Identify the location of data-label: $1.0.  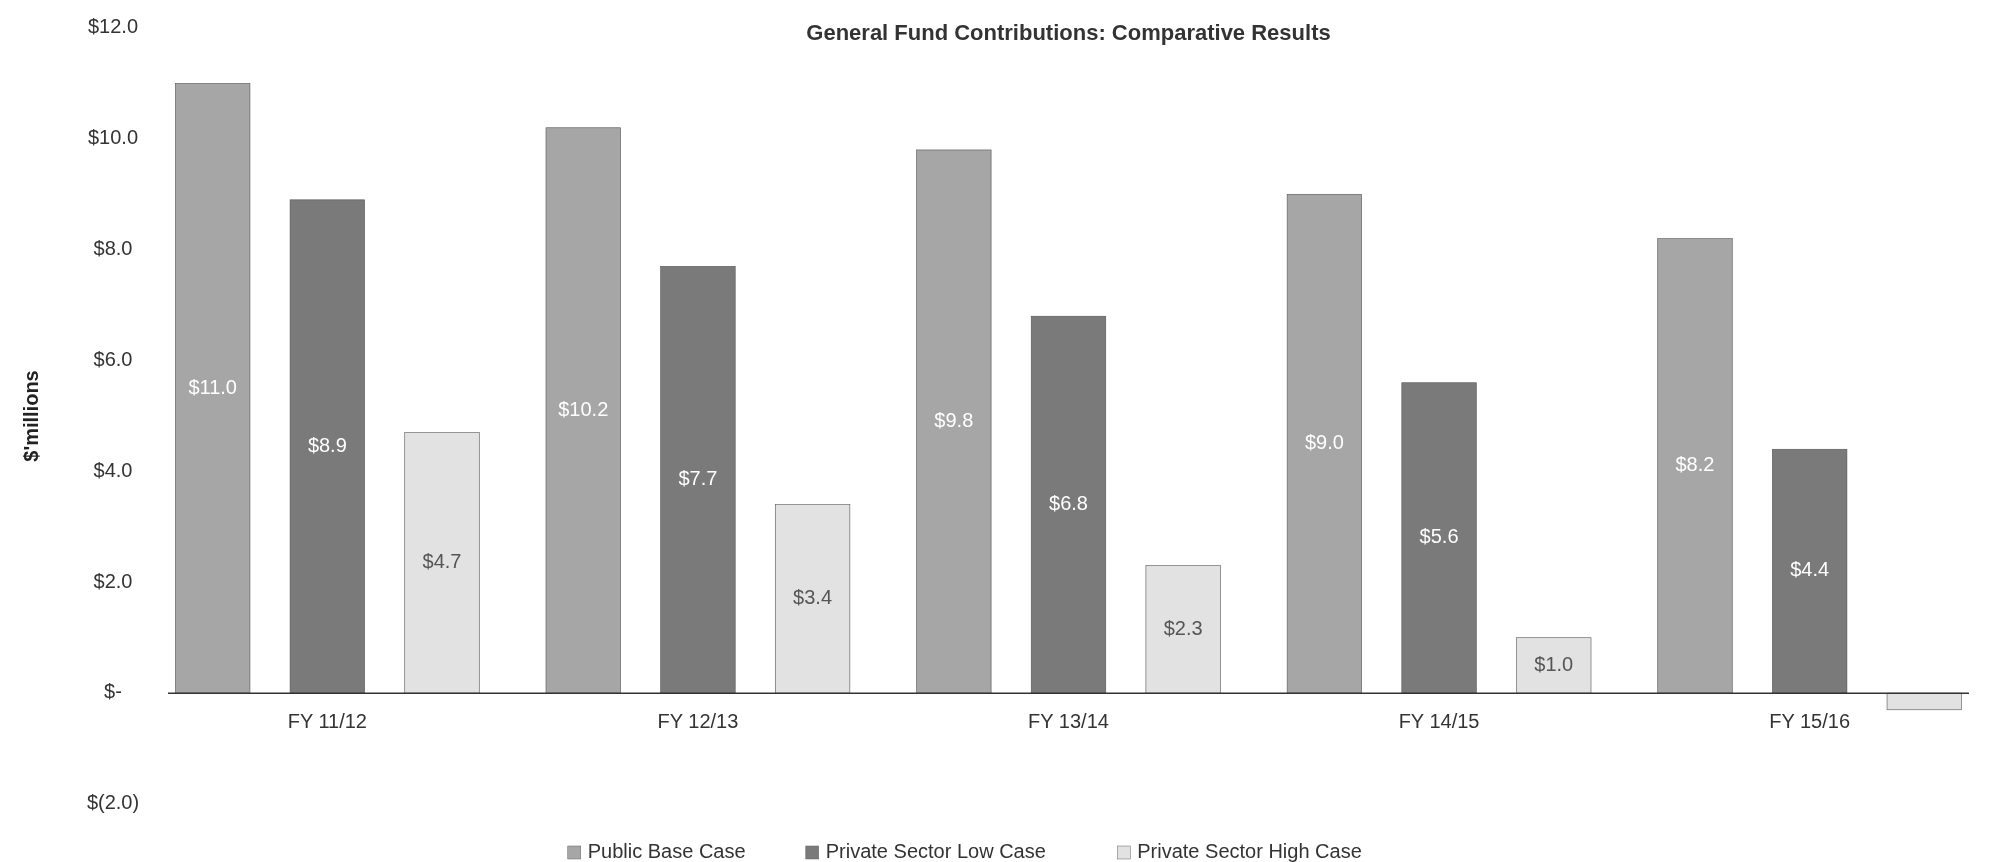
(1554, 663).